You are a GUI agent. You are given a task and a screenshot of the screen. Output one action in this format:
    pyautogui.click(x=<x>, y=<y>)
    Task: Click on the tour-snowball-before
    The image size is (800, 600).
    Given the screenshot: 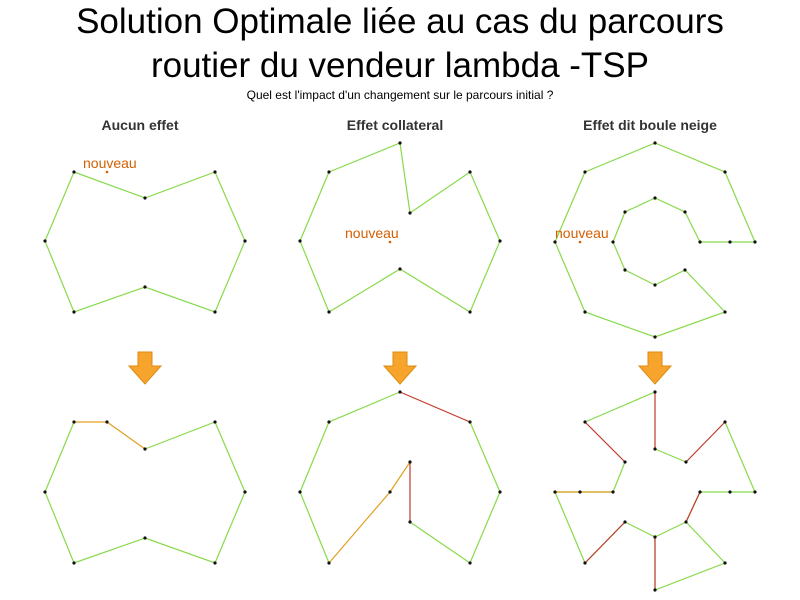 What is the action you would take?
    pyautogui.click(x=655, y=240)
    